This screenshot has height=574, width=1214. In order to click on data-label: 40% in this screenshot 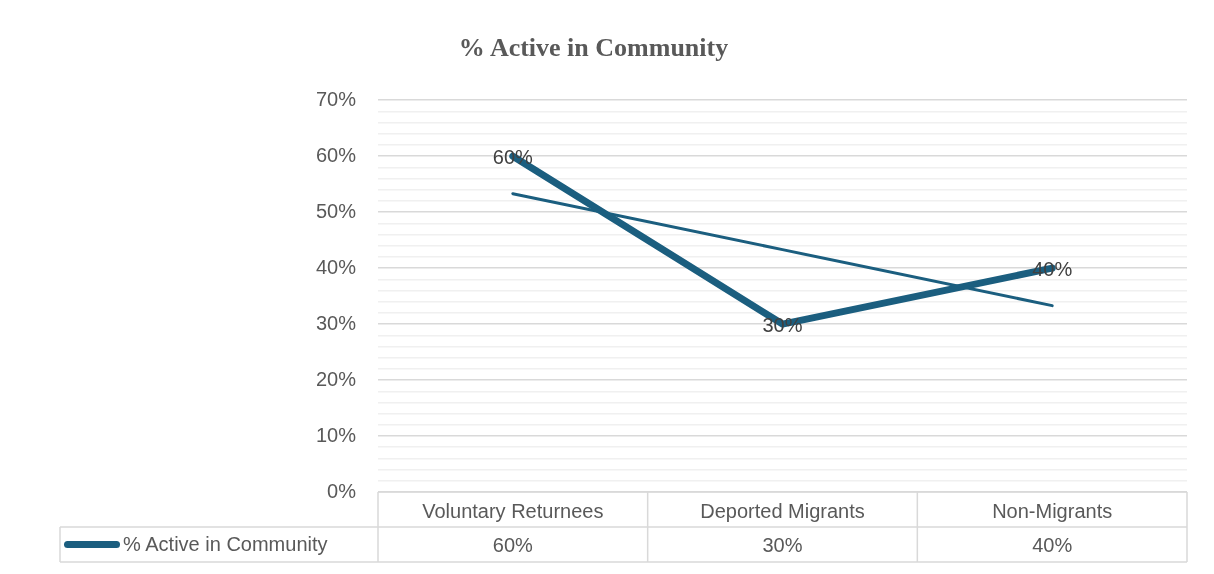, I will do `click(1052, 545)`.